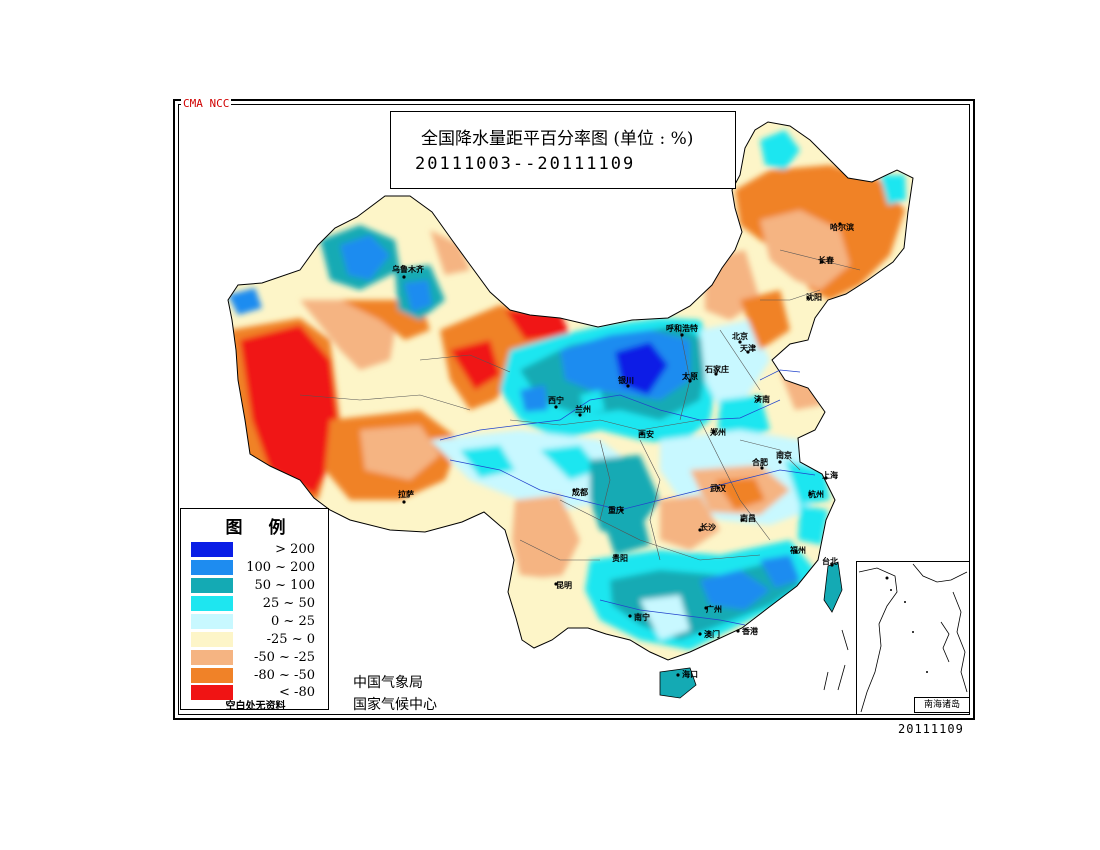  I want to click on city-label: 香港, so click(750, 631).